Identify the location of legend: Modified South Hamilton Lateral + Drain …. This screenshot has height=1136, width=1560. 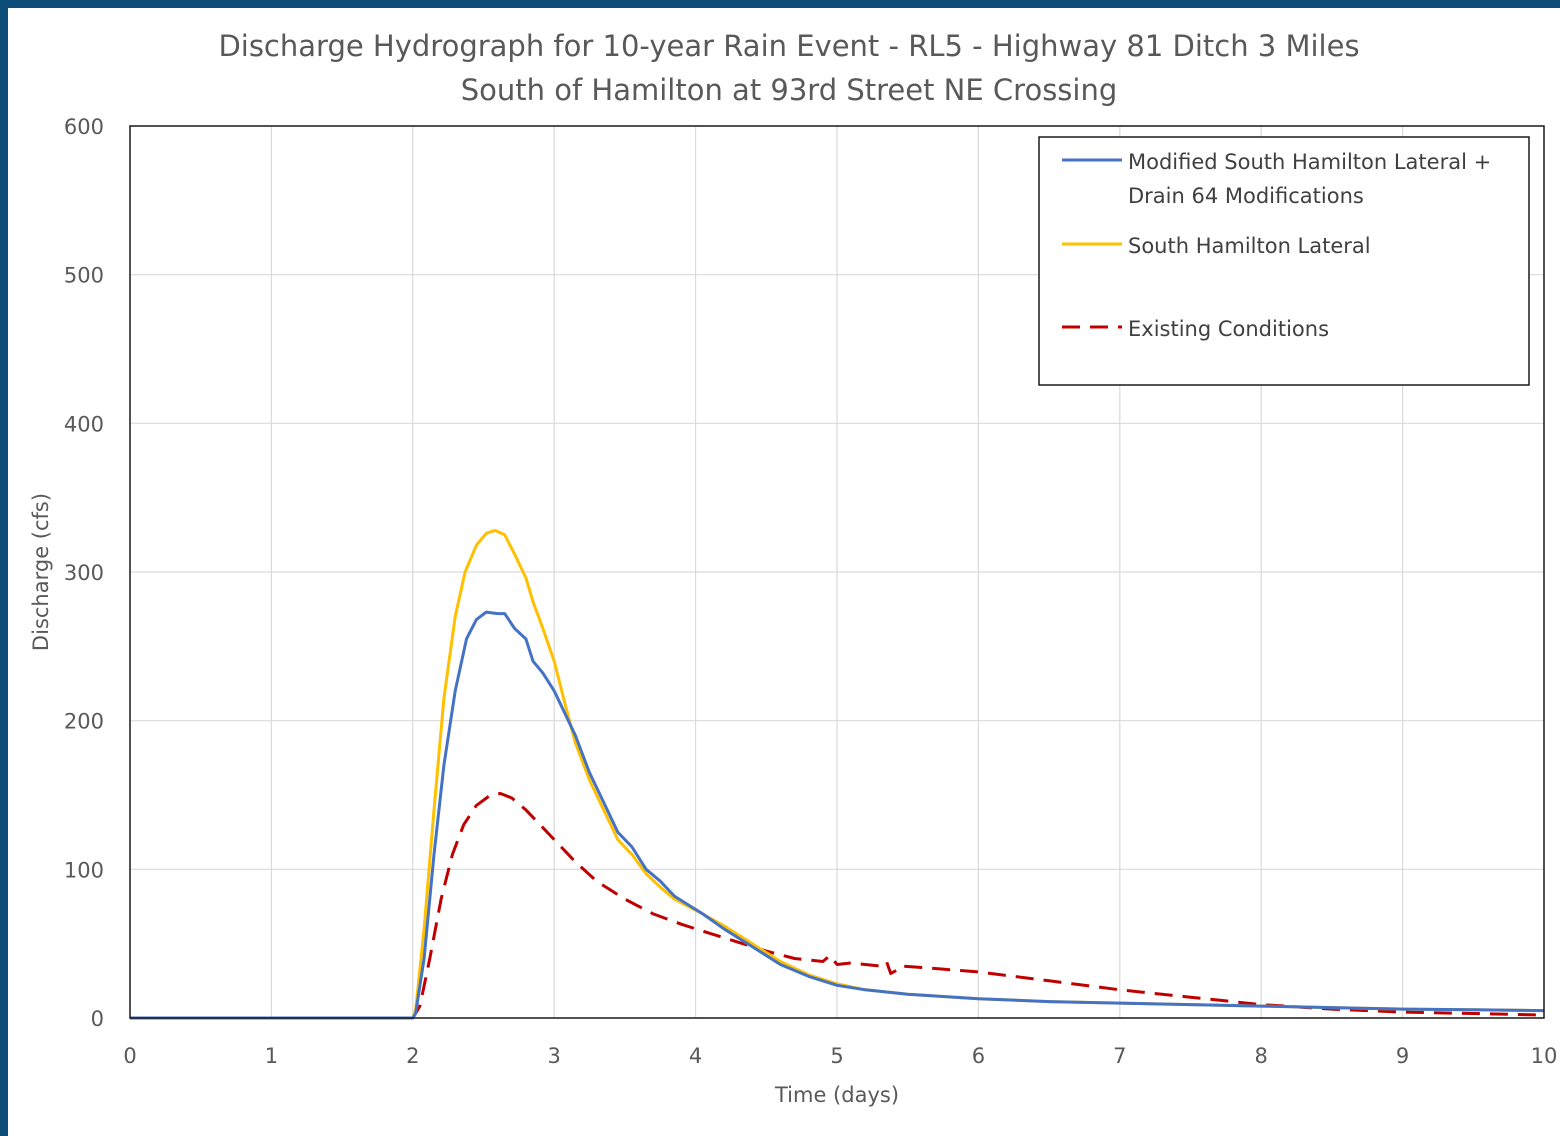
(1284, 261).